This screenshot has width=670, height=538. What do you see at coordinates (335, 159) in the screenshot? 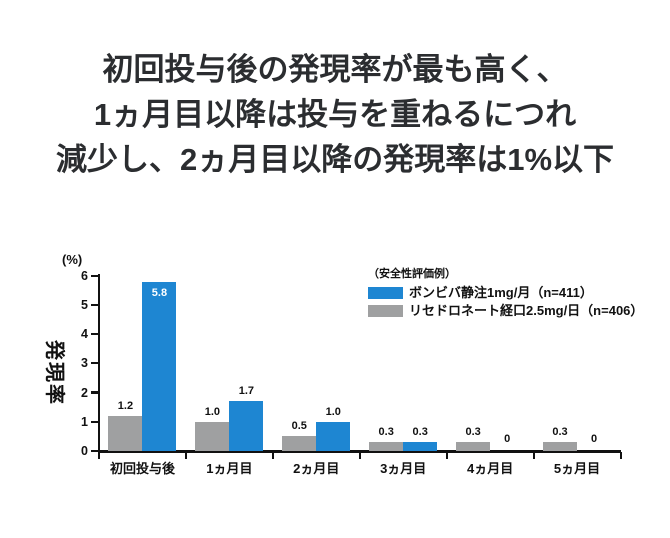
I see `headline-line-3: 減少し、2ヵ月目以降の発現率は1%以下` at bounding box center [335, 159].